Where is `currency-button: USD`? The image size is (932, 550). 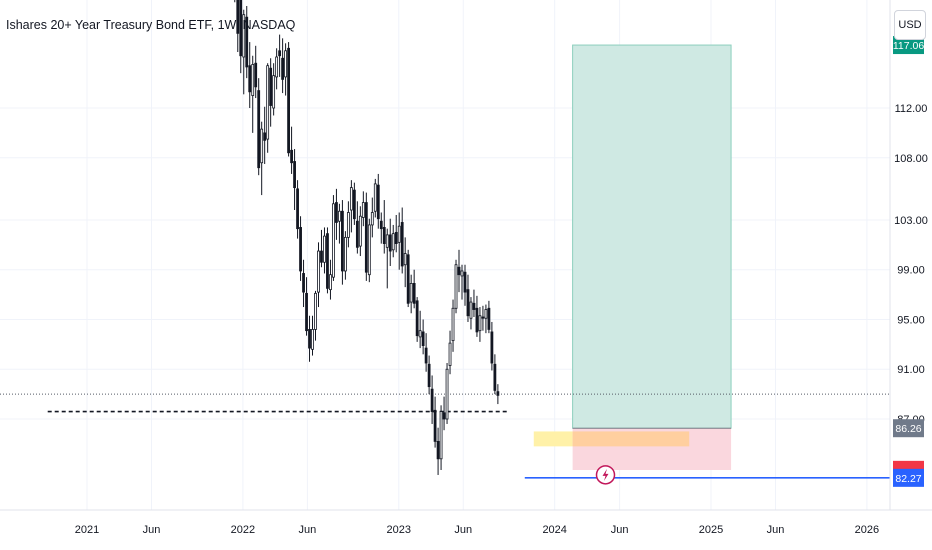 currency-button: USD is located at coordinates (910, 25).